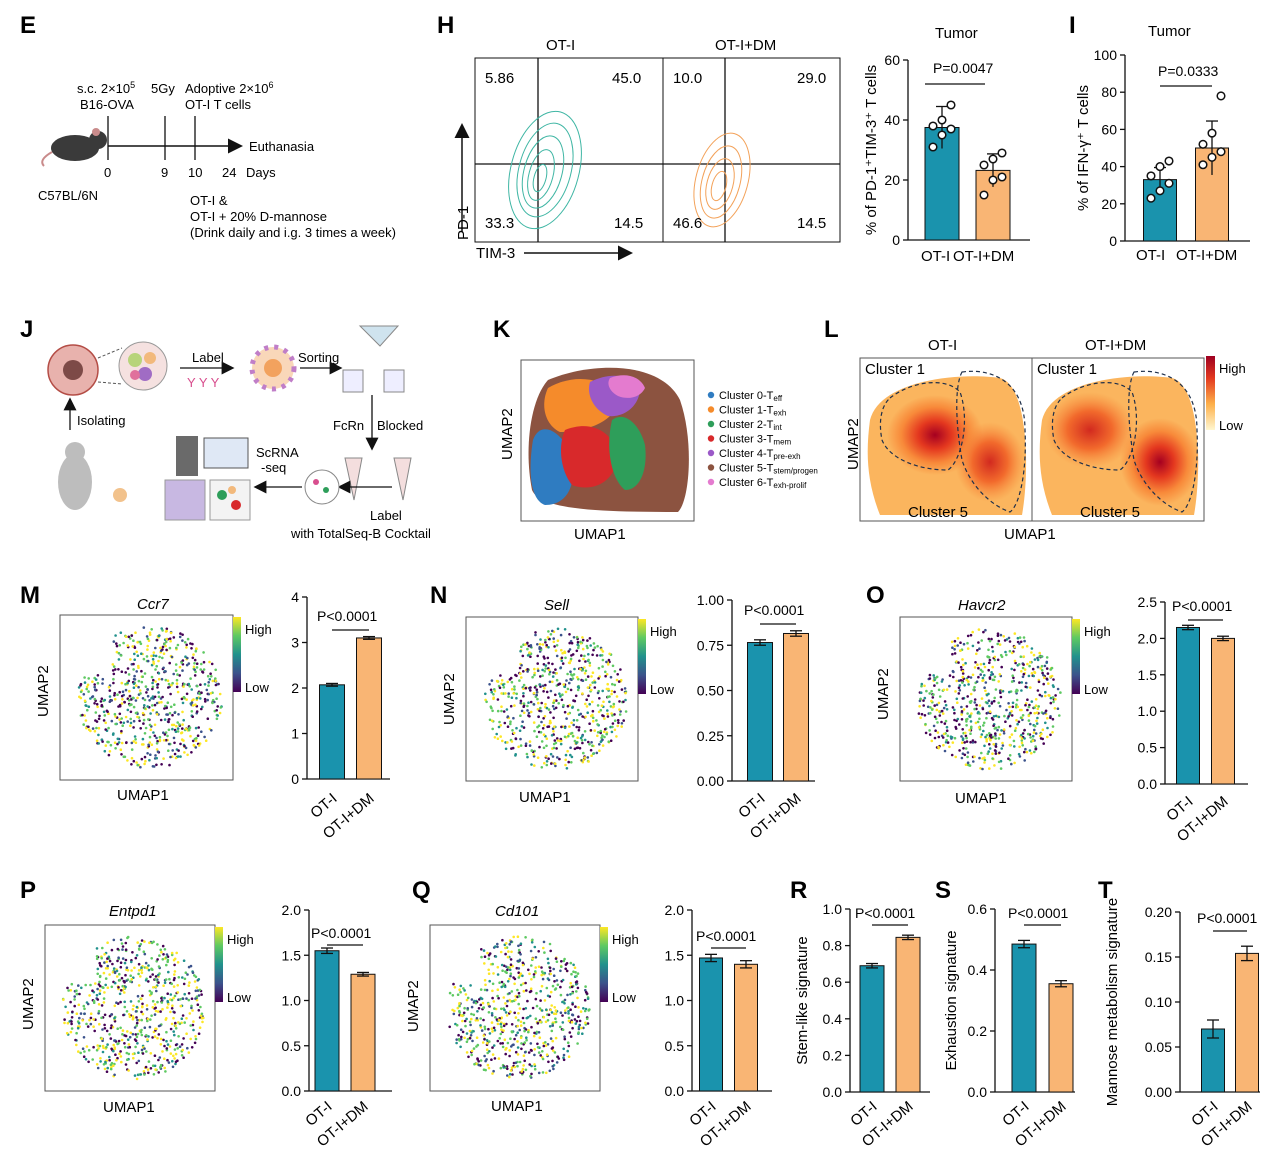 The height and width of the screenshot is (1171, 1280). Describe the element at coordinates (760, 712) in the screenshot. I see `bar` at that location.